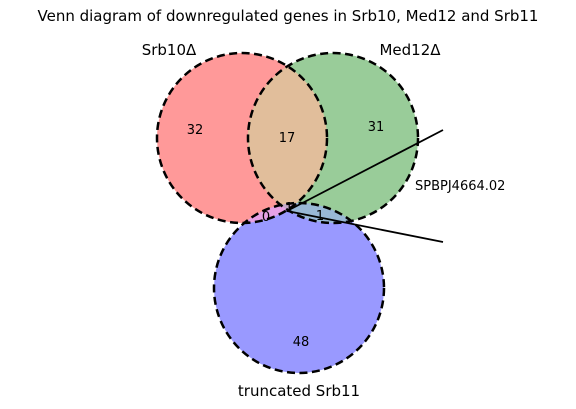  What do you see at coordinates (242, 138) in the screenshot?
I see `set-a-outline` at bounding box center [242, 138].